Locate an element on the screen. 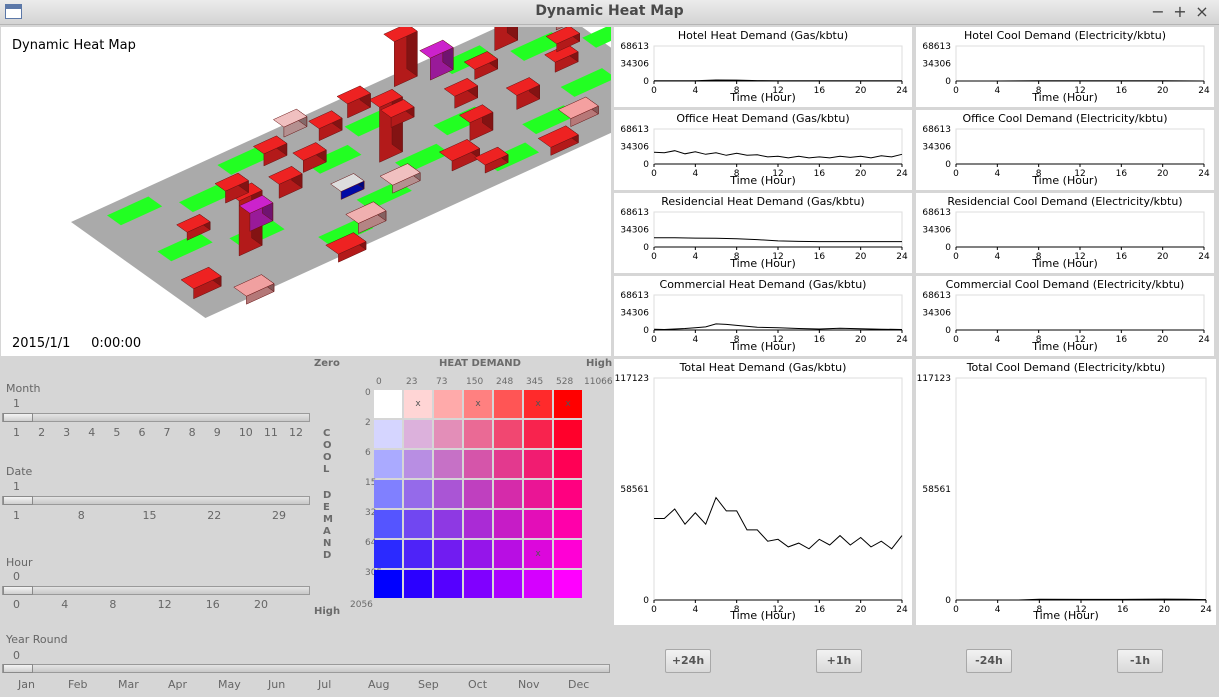  chart-xtick-label: 8 is located at coordinates (1039, 610).